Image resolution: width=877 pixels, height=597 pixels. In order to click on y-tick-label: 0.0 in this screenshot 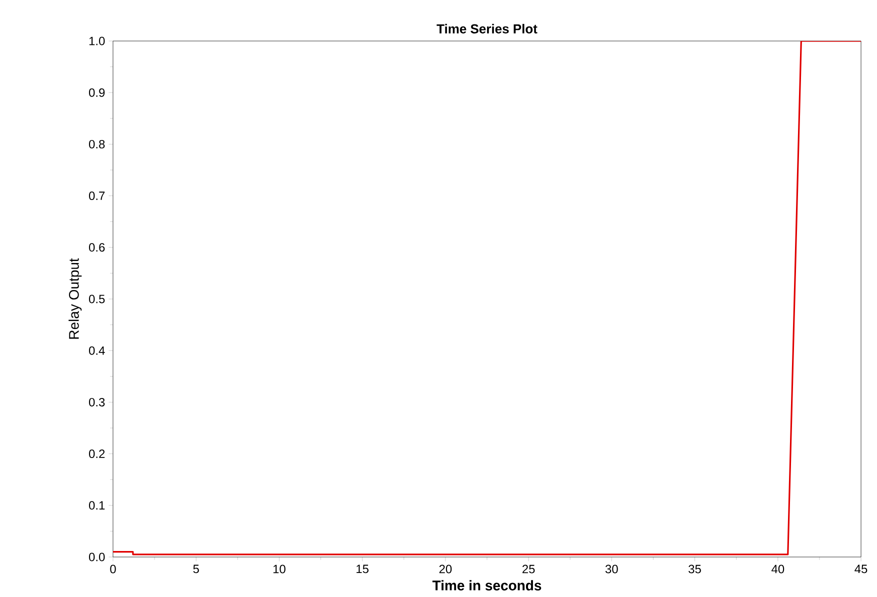, I will do `click(96, 557)`.